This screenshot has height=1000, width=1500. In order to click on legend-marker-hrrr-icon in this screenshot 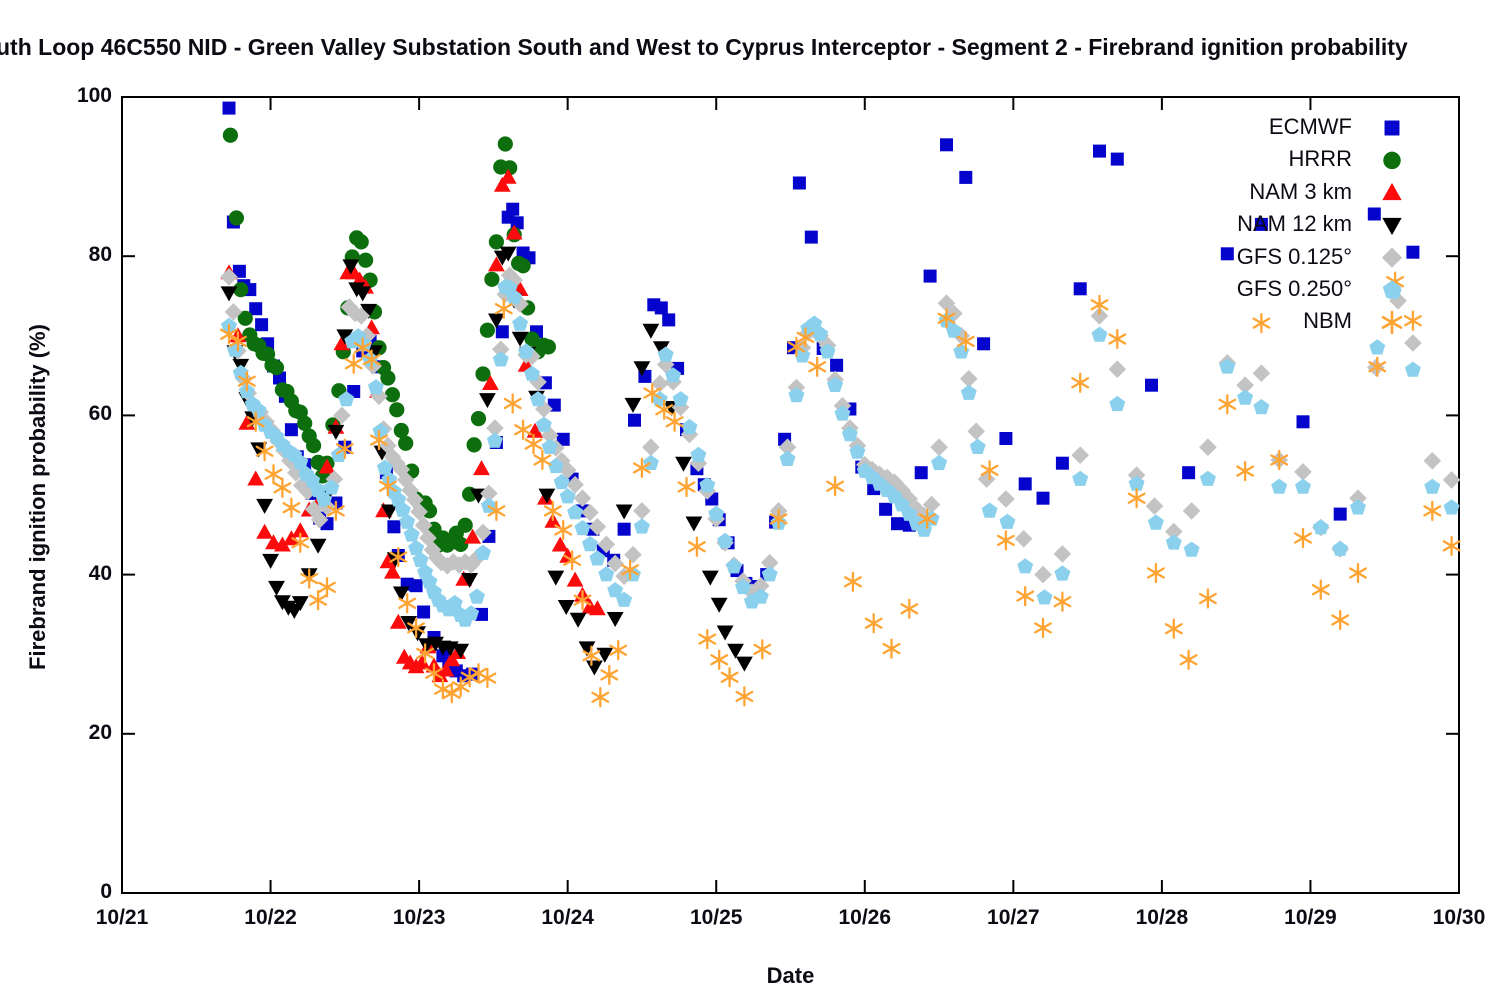, I will do `click(1392, 160)`.